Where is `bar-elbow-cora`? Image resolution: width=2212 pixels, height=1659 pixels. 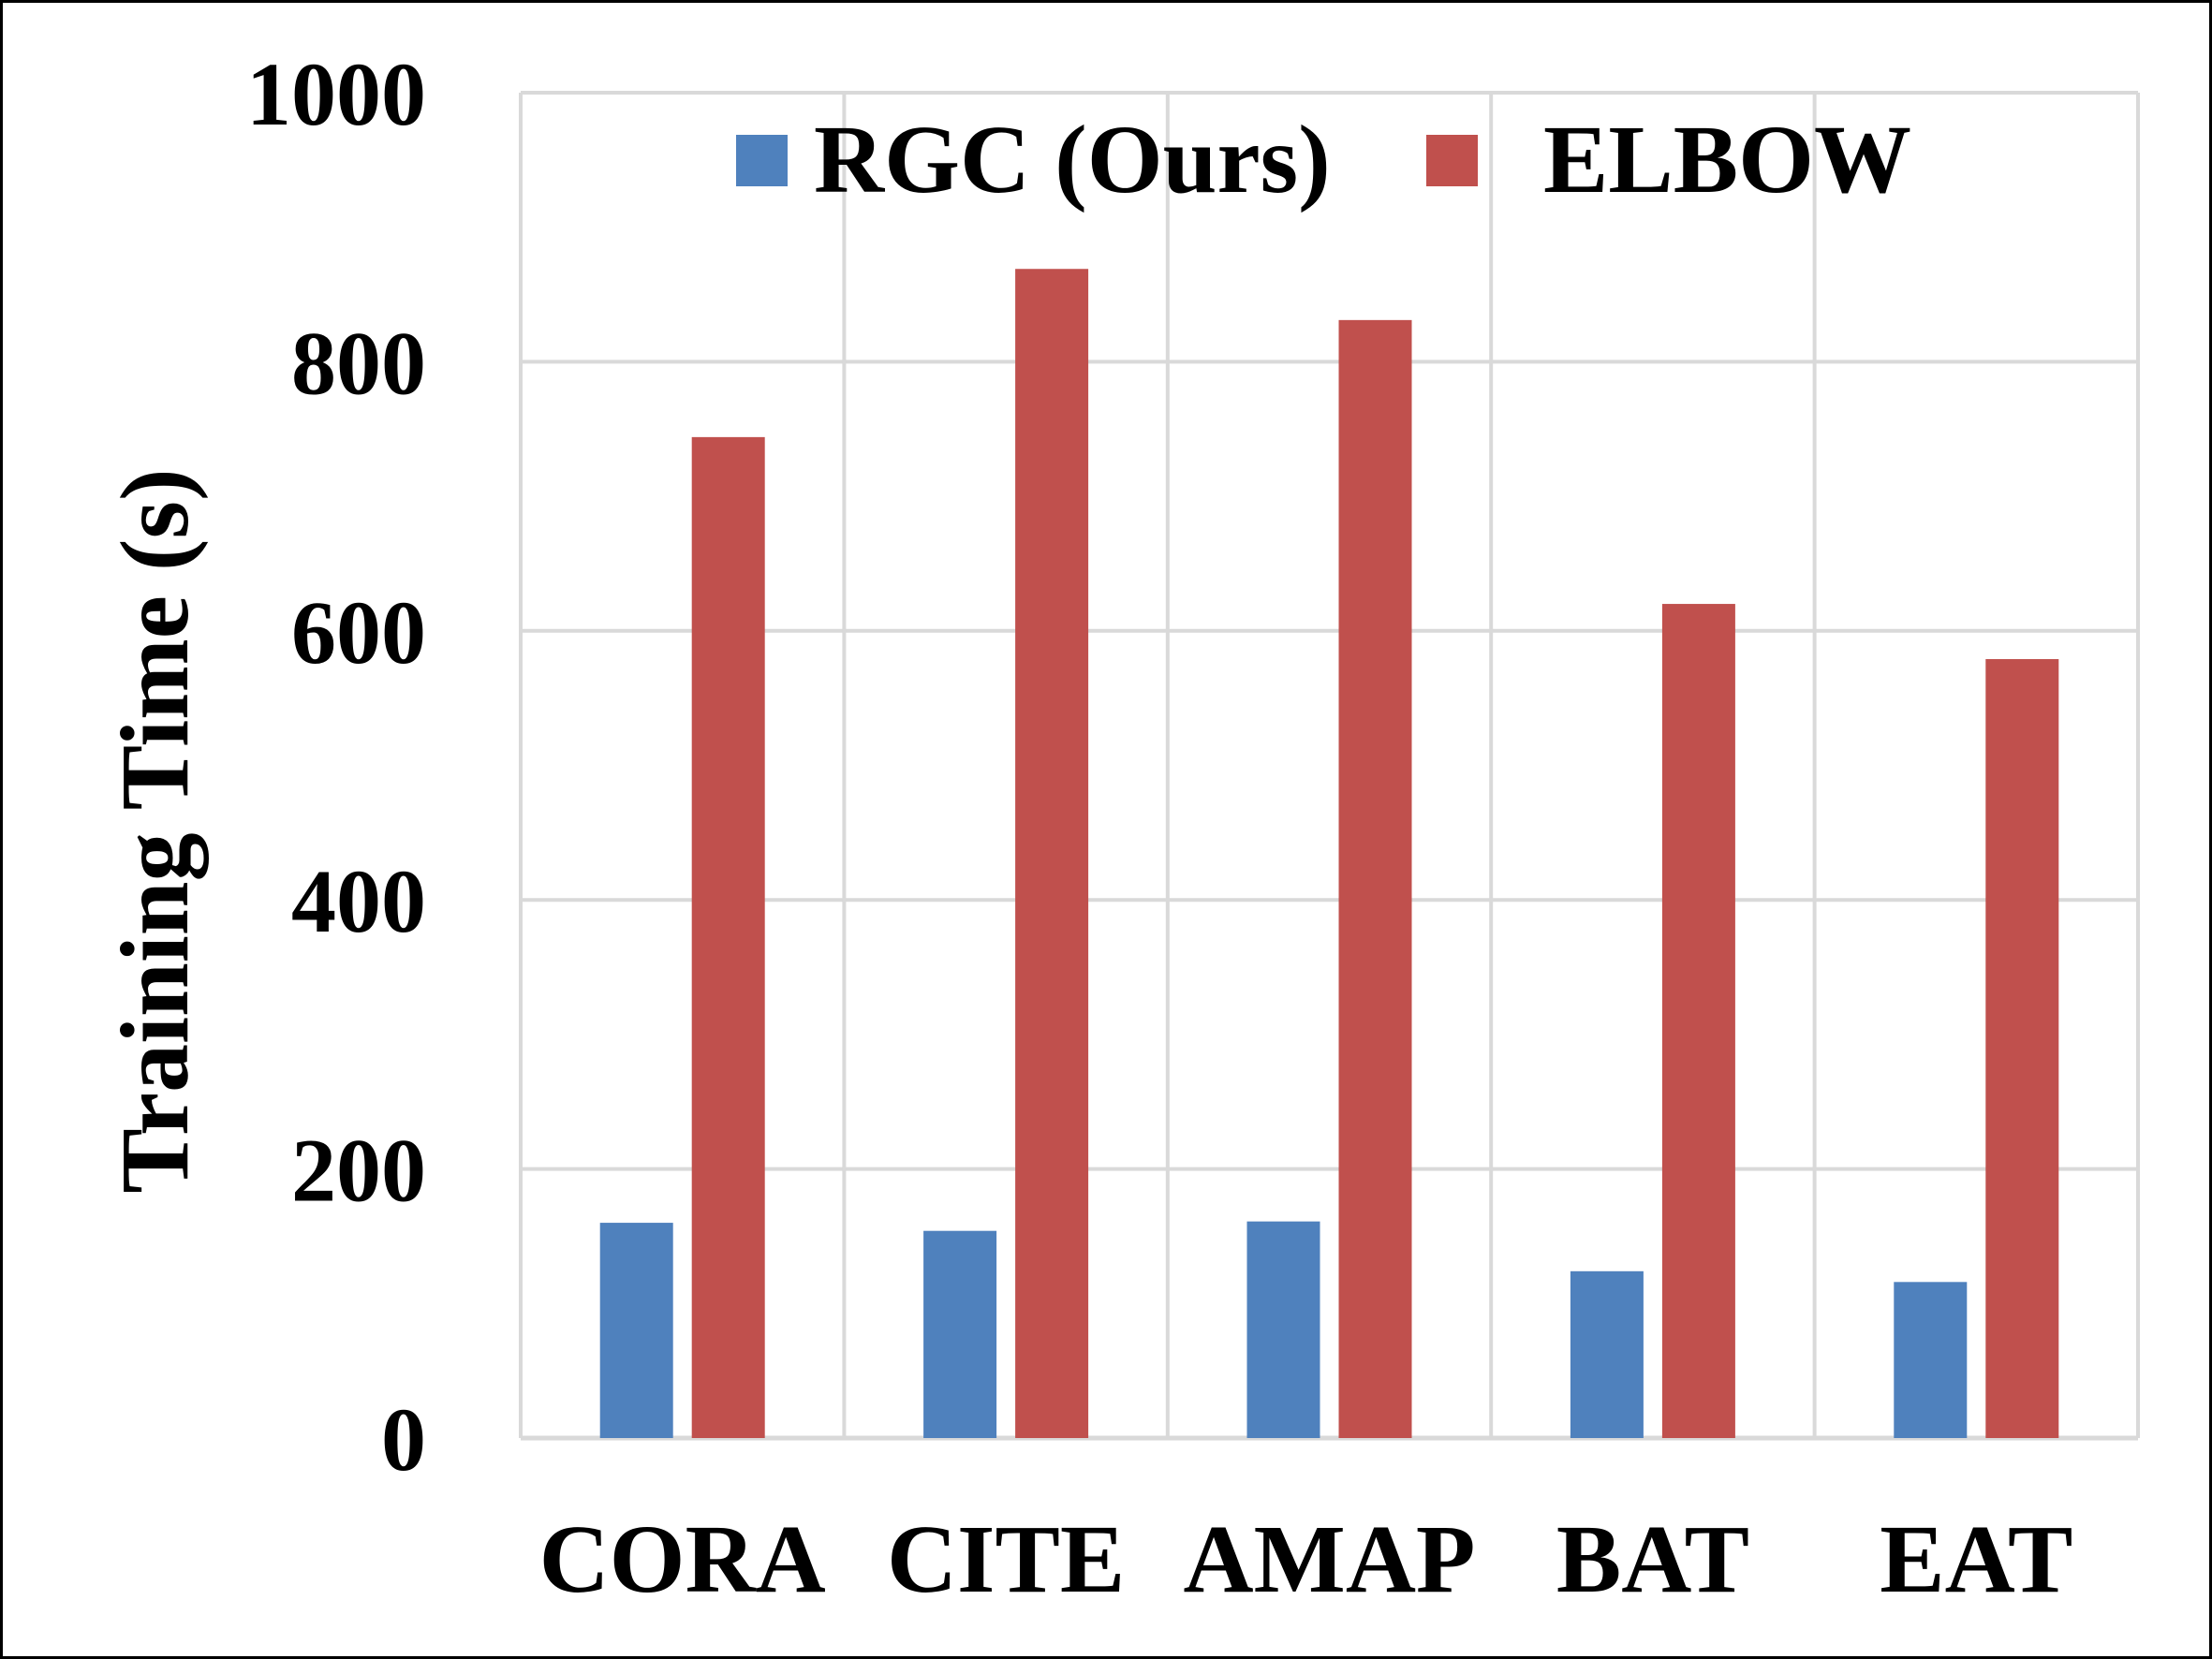
bar-elbow-cora is located at coordinates (728, 937).